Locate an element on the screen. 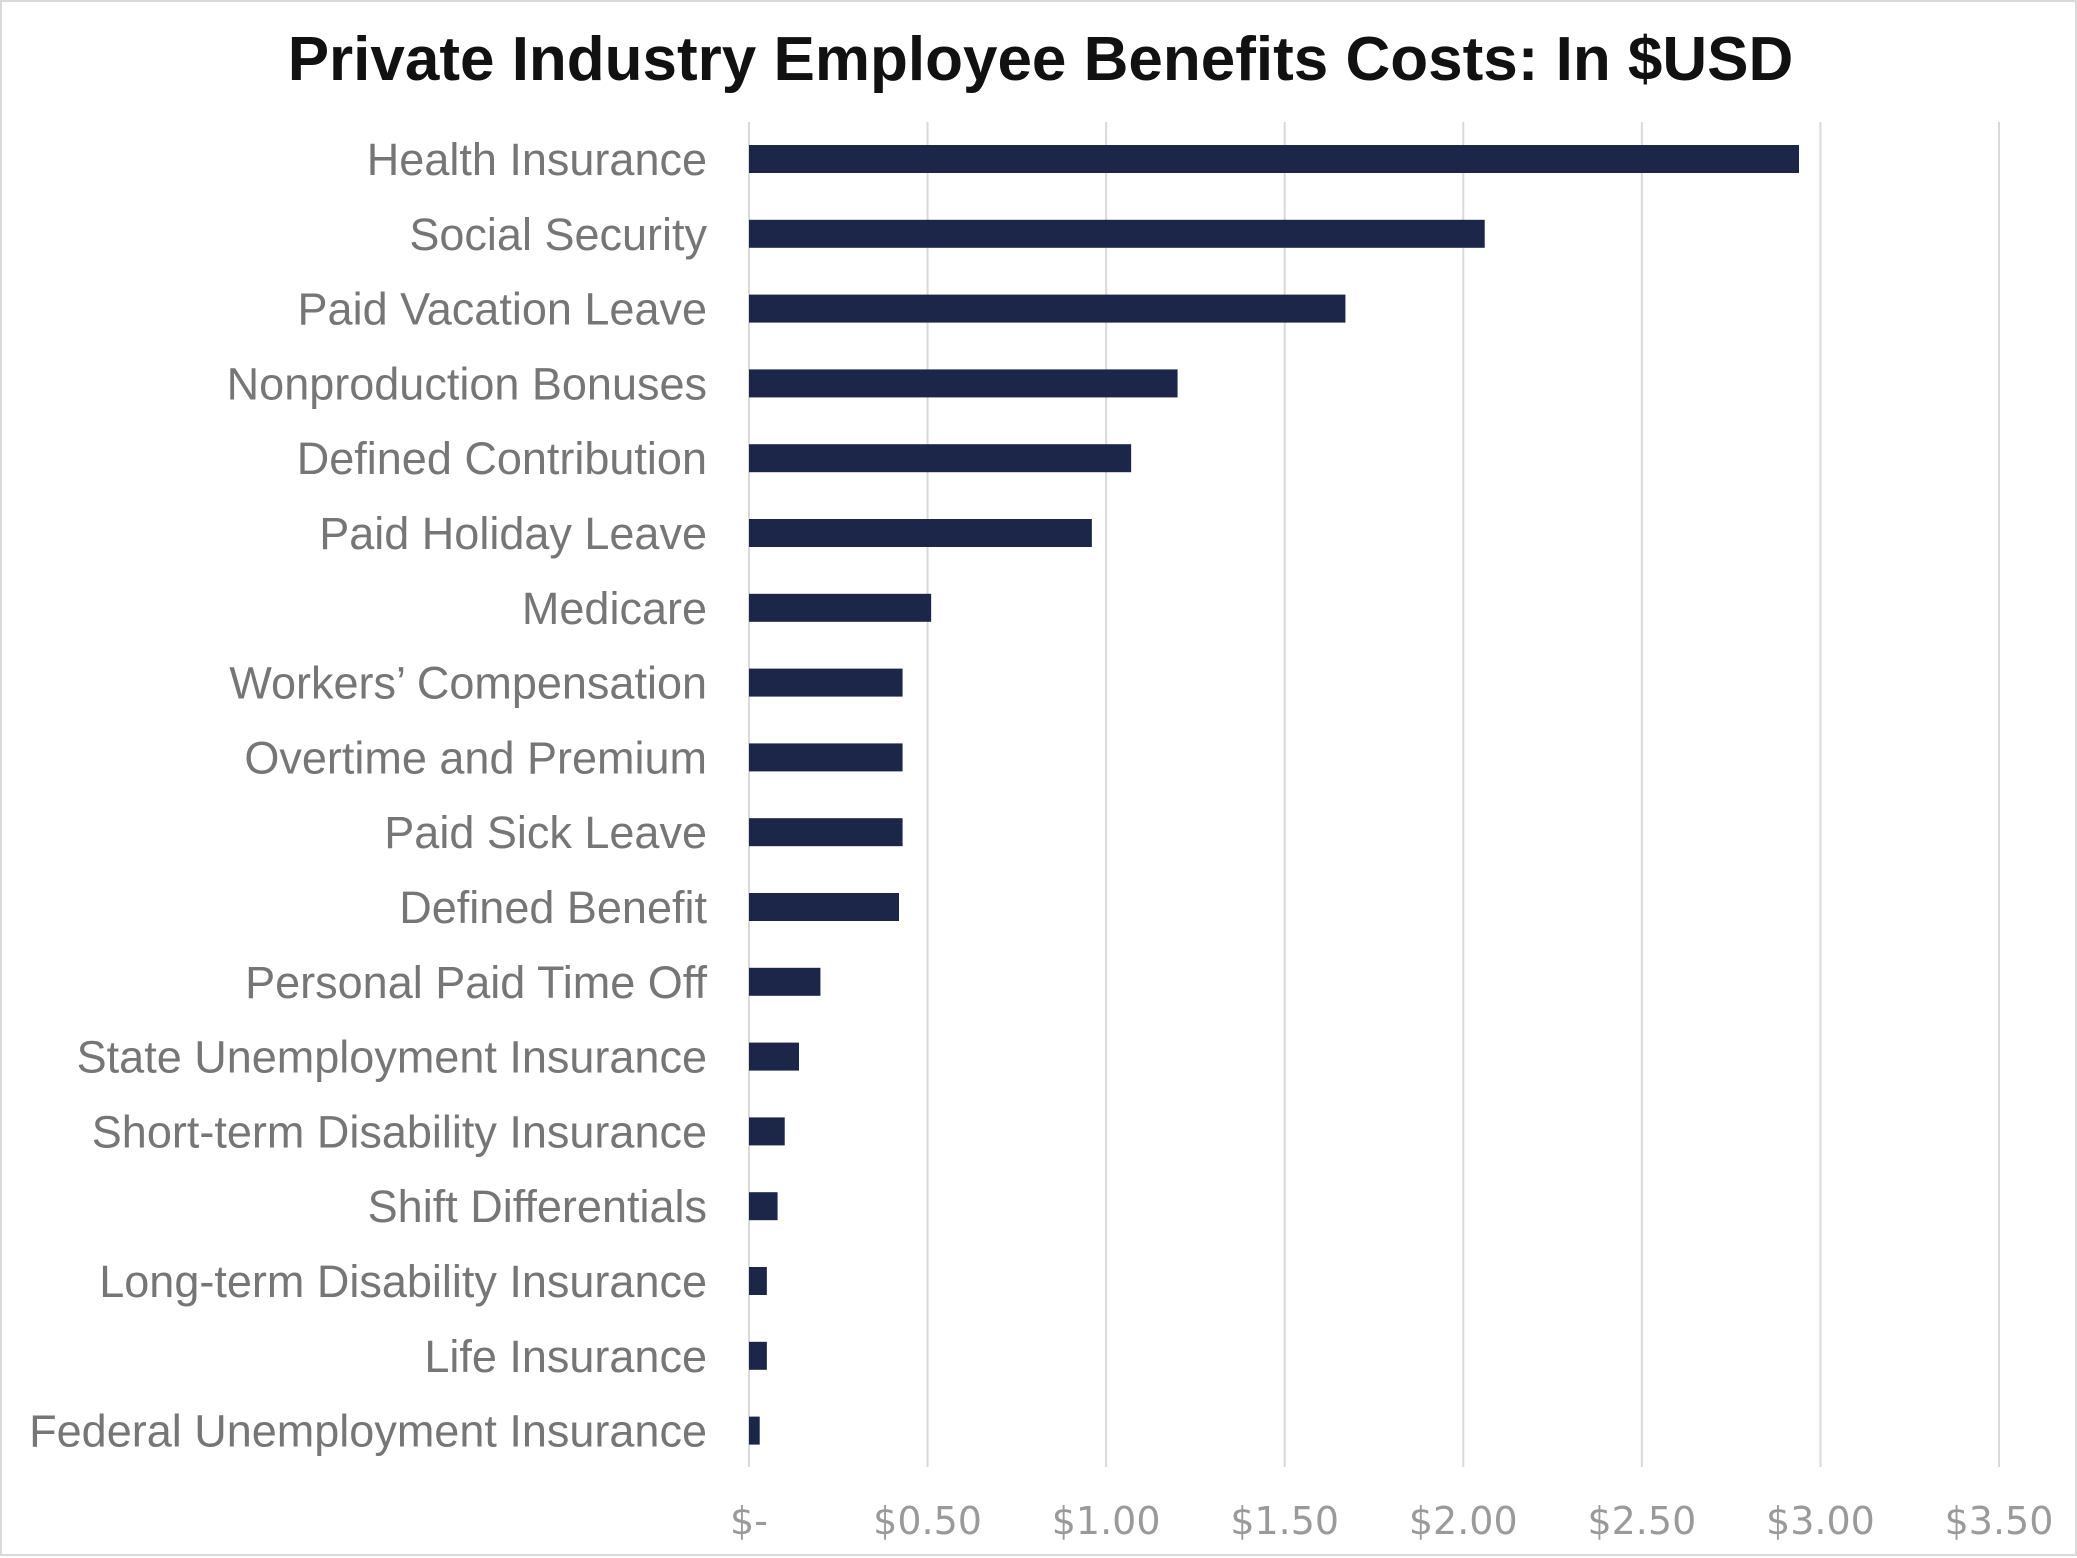 This screenshot has width=2077, height=1558. category-label: Medicare is located at coordinates (614, 608).